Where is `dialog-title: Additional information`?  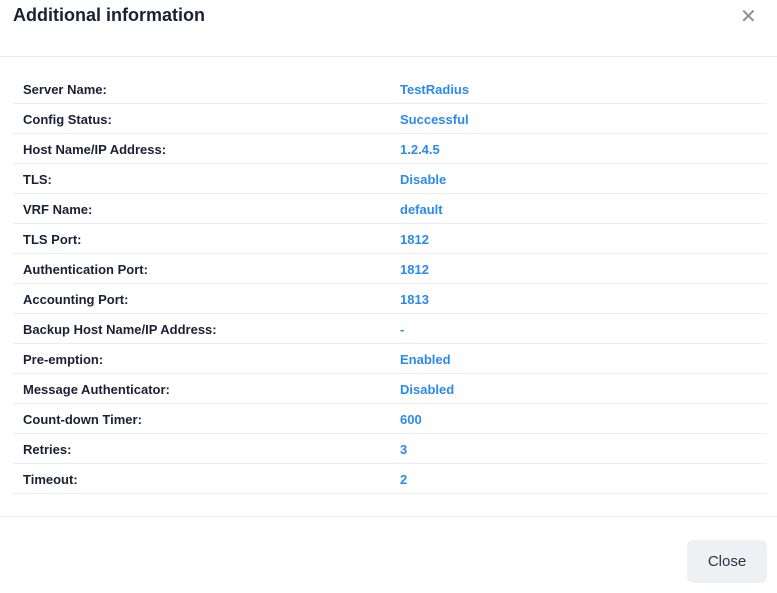
dialog-title: Additional information is located at coordinates (109, 15).